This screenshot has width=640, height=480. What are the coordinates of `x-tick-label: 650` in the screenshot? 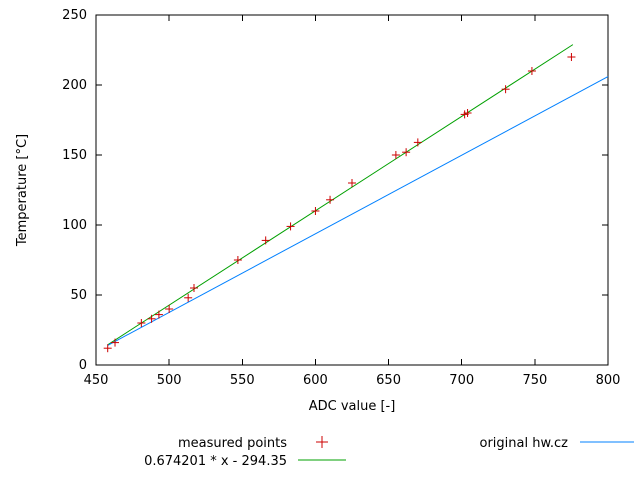 It's located at (388, 380).